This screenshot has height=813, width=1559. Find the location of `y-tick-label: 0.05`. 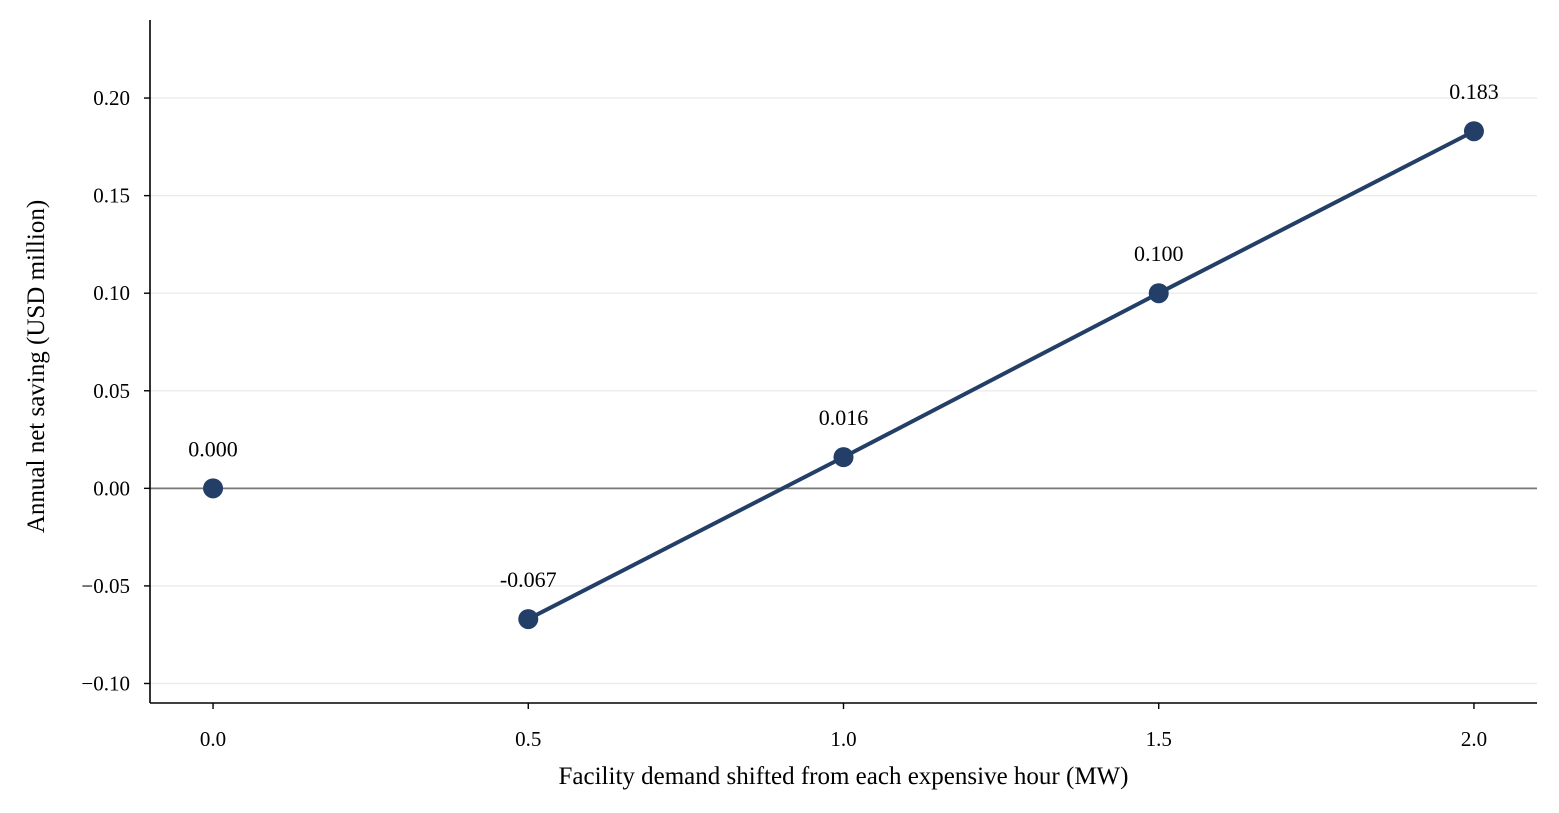

y-tick-label: 0.05 is located at coordinates (111, 391).